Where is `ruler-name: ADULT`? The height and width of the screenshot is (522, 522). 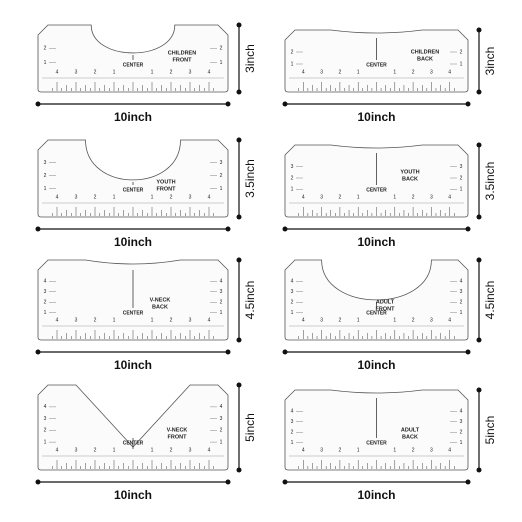
ruler-name: ADULT is located at coordinates (385, 302).